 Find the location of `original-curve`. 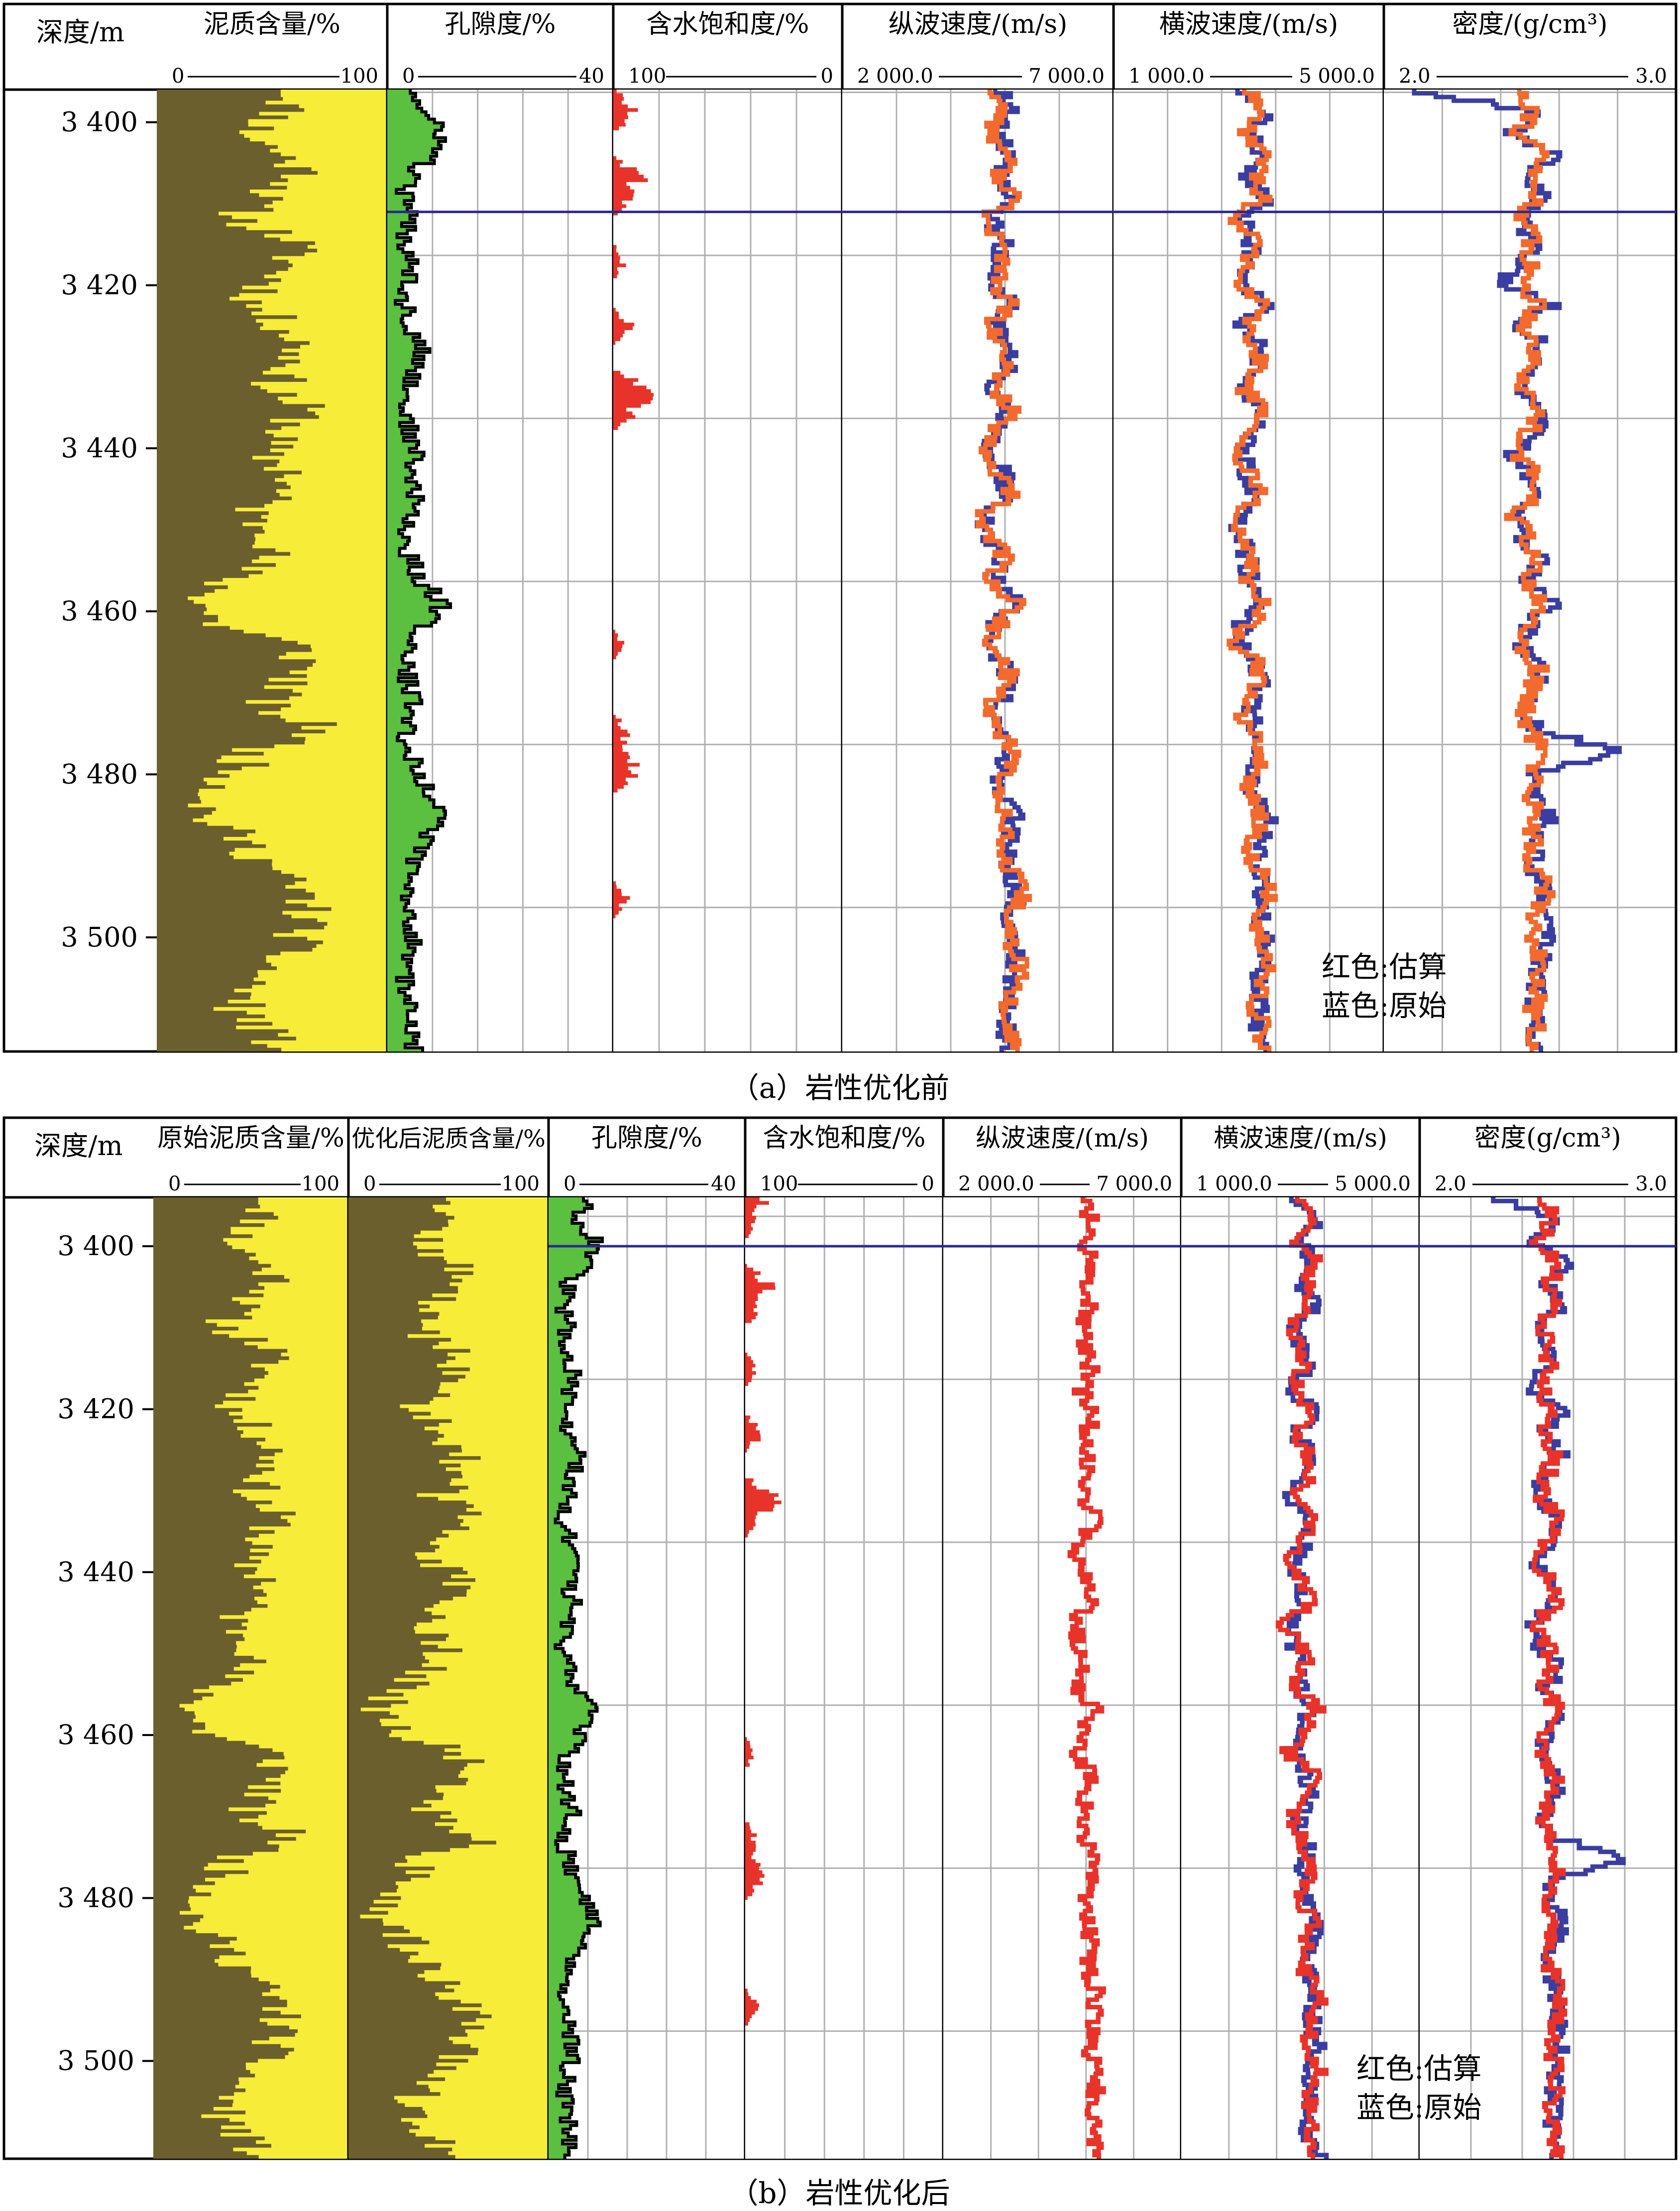

original-curve is located at coordinates (1254, 570).